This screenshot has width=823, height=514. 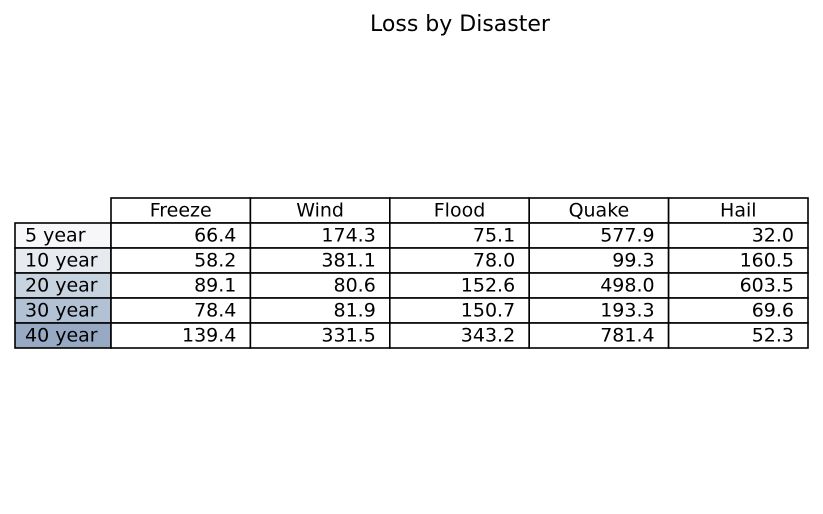 What do you see at coordinates (488, 311) in the screenshot?
I see `table-cell-value: 150.7` at bounding box center [488, 311].